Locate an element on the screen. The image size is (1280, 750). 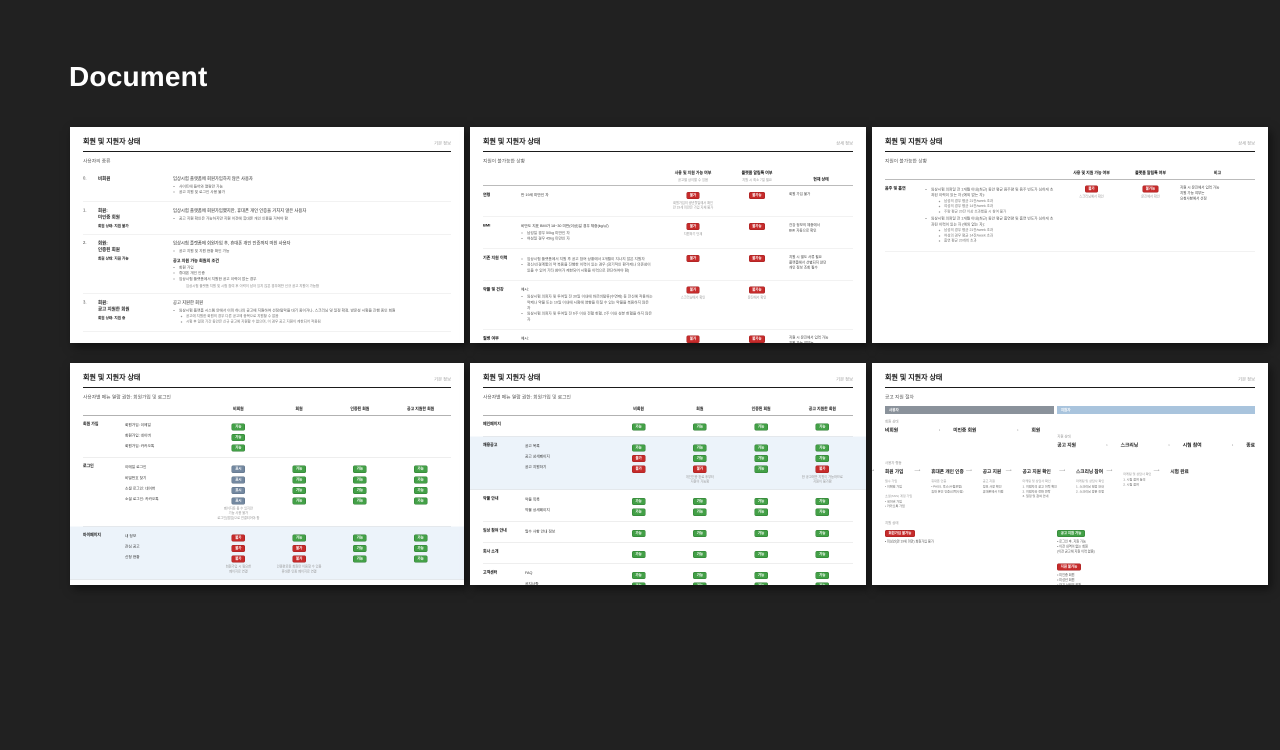
flow-detail-caption: 마케팅 및 상담사 확인 is located at coordinates (1090, 481).